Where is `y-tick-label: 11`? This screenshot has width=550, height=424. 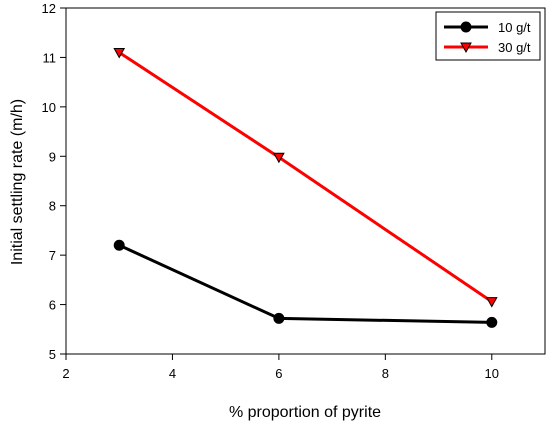
y-tick-label: 11 is located at coordinates (50, 57).